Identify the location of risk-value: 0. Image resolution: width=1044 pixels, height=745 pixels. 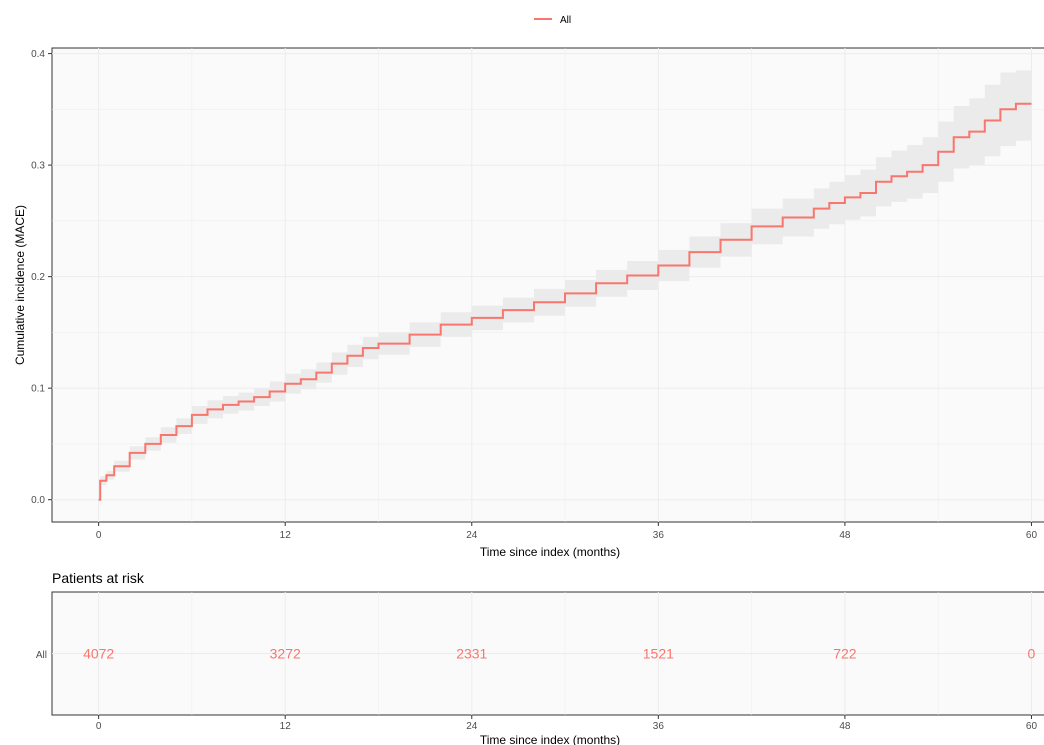
(1032, 654).